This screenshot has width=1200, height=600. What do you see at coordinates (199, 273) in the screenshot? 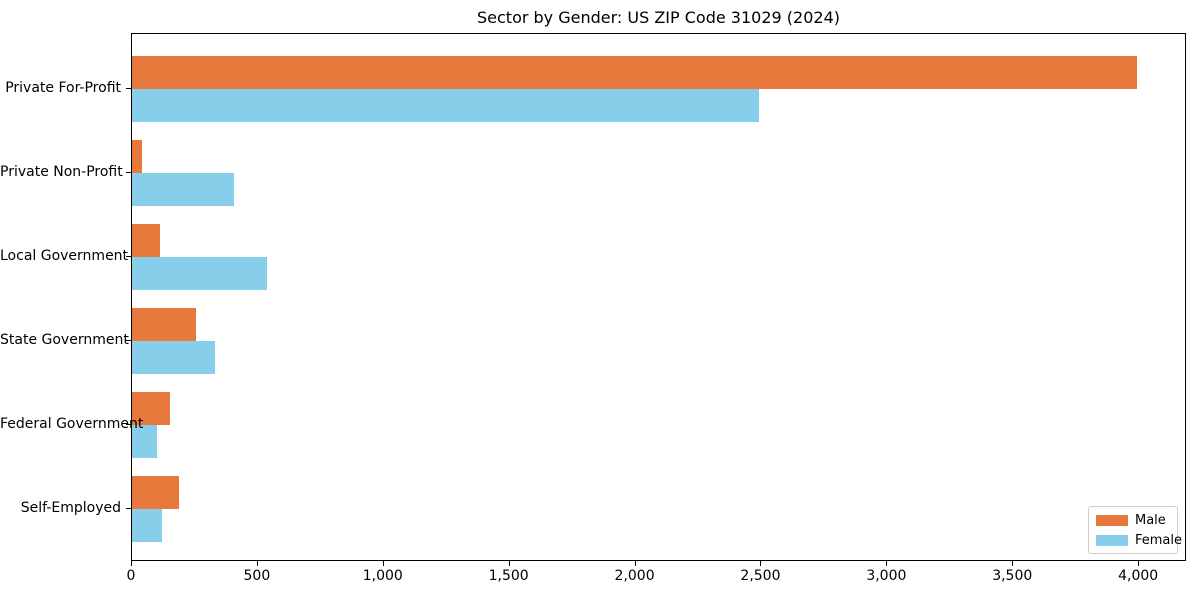
I see `bar-female-local-government` at bounding box center [199, 273].